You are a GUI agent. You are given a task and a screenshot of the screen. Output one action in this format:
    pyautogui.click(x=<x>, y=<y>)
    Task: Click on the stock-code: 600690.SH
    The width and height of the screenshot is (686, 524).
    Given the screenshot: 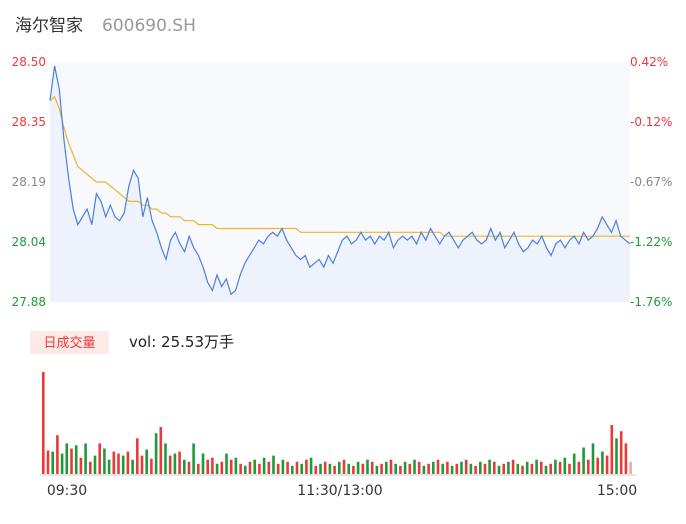 What is the action you would take?
    pyautogui.click(x=149, y=26)
    